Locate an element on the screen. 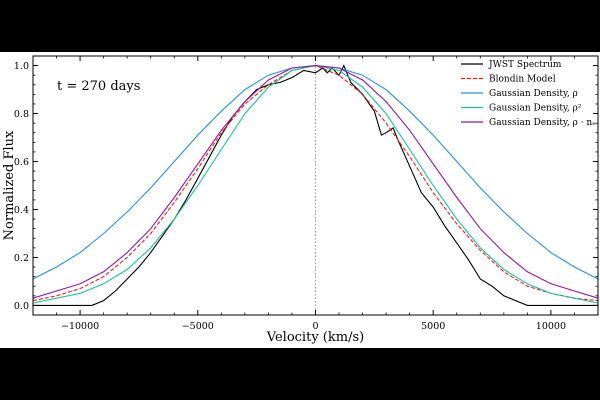 The width and height of the screenshot is (600, 400). x-tick-label: 10000 is located at coordinates (551, 326).